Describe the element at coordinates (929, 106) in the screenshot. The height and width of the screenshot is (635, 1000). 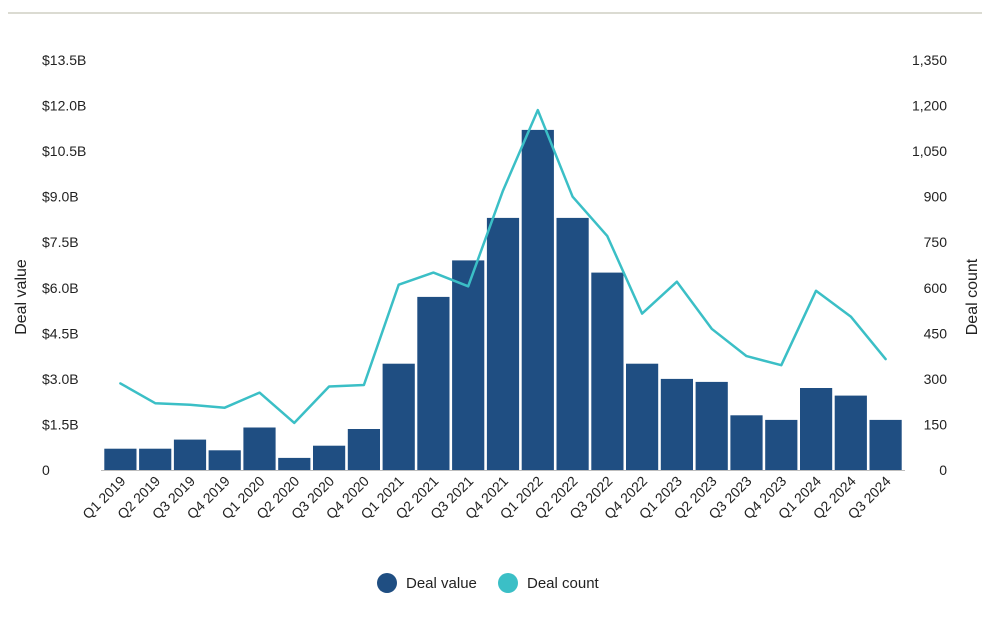
I see `right-tick-label: 1,200` at that location.